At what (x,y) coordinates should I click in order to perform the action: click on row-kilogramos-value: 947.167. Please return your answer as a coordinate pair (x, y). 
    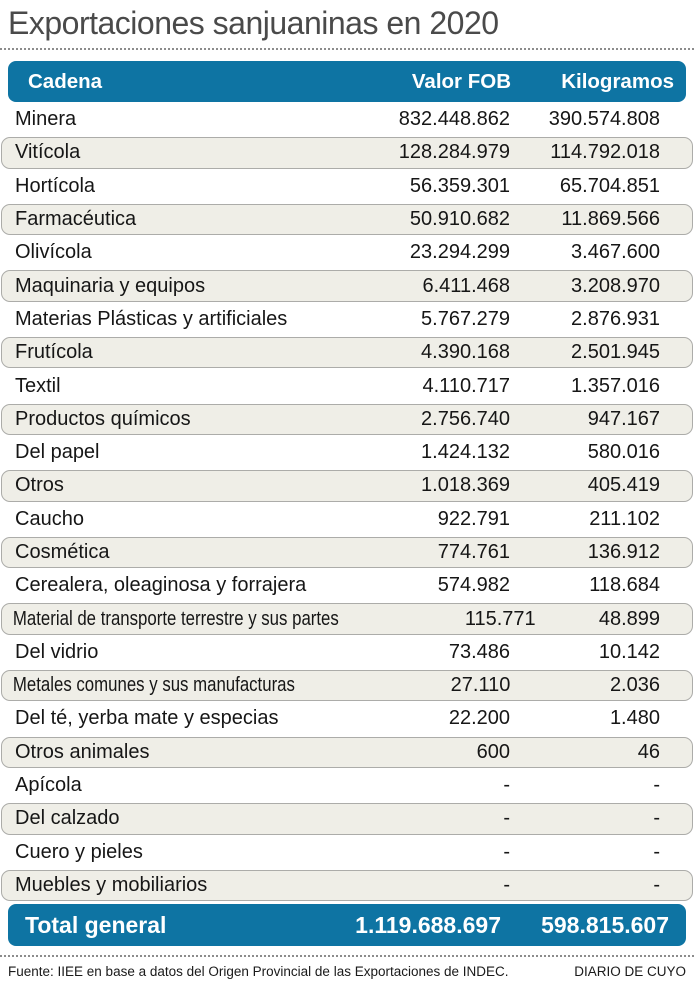
    Looking at the image, I should click on (623, 418).